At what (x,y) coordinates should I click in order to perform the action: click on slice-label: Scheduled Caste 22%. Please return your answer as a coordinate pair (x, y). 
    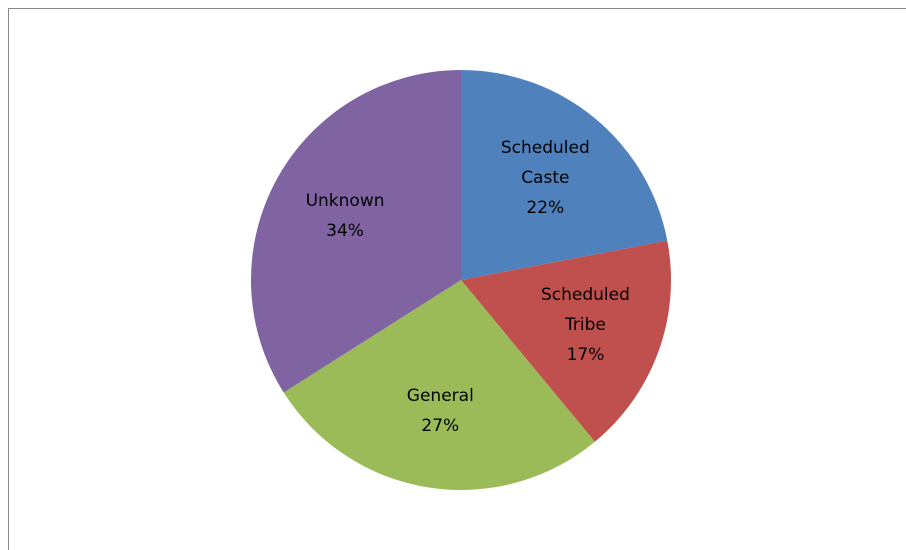
    Looking at the image, I should click on (545, 178).